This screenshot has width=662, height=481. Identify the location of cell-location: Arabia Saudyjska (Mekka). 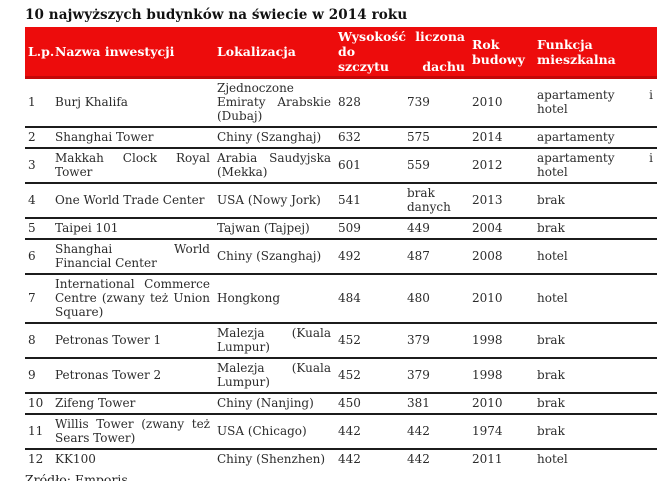
(274, 165).